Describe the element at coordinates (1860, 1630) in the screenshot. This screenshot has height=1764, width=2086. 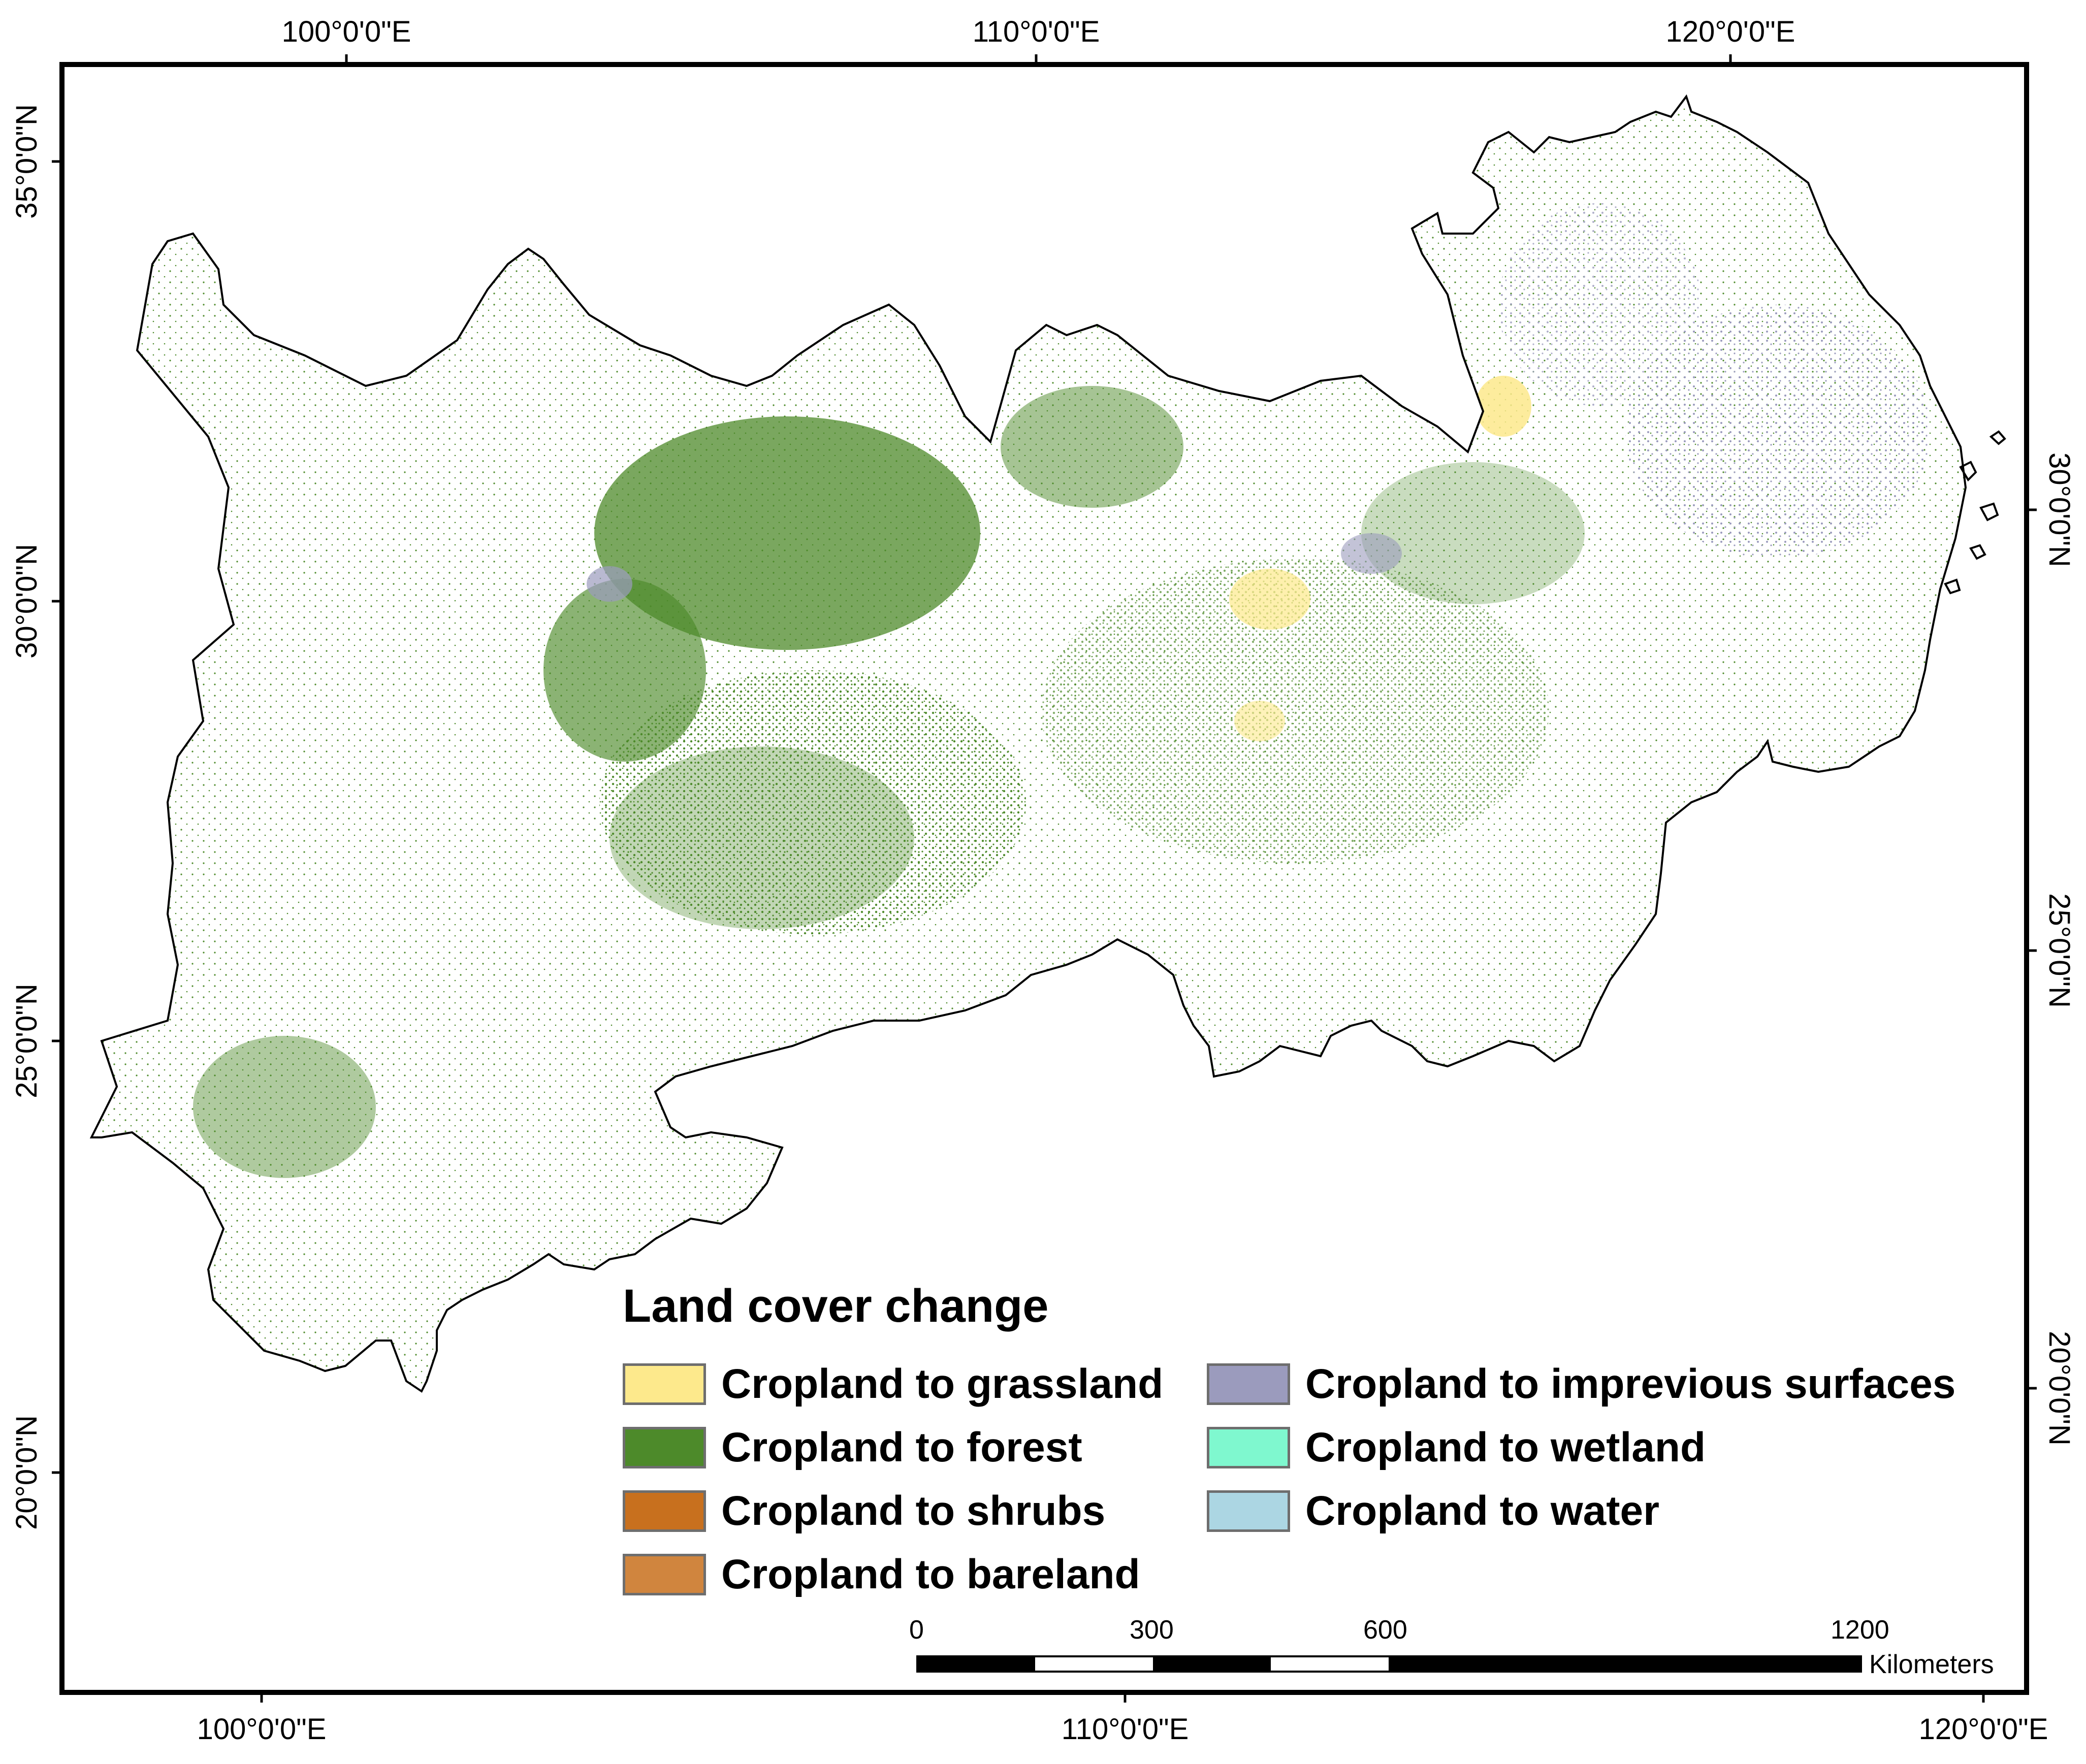
I see `scale-tick-1200: 1200` at that location.